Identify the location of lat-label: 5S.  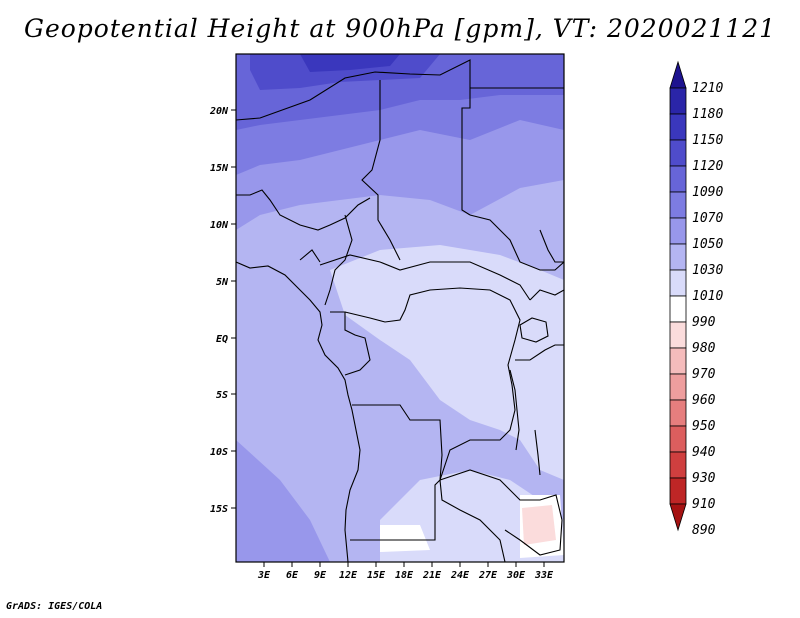
(222, 395).